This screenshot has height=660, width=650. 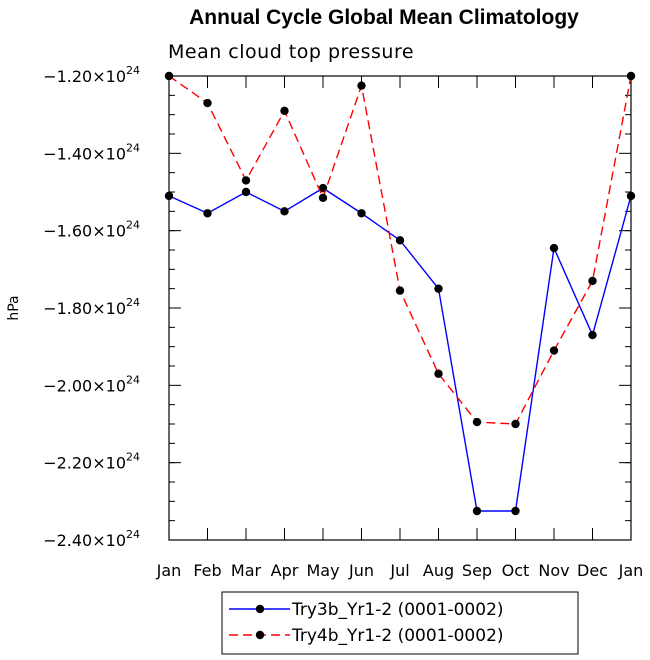 What do you see at coordinates (361, 570) in the screenshot?
I see `x-tick-label: Jun` at bounding box center [361, 570].